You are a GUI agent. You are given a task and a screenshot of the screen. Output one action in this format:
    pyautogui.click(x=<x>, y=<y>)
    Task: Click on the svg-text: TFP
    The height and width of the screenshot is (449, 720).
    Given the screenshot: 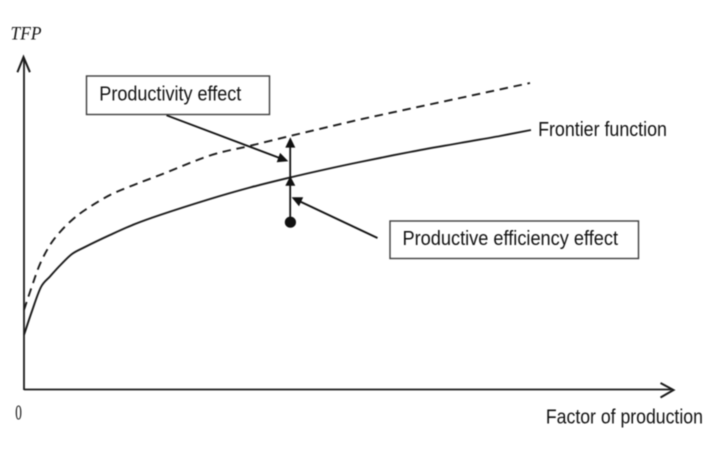 What is the action you would take?
    pyautogui.click(x=26, y=35)
    